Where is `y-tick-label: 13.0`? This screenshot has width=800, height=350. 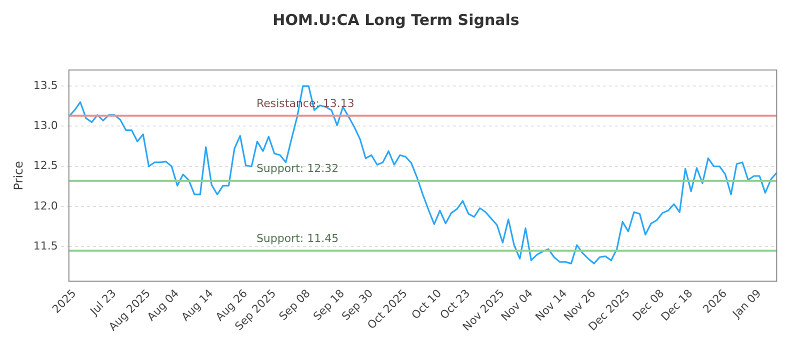 y-tick-label: 13.0 is located at coordinates (45, 125).